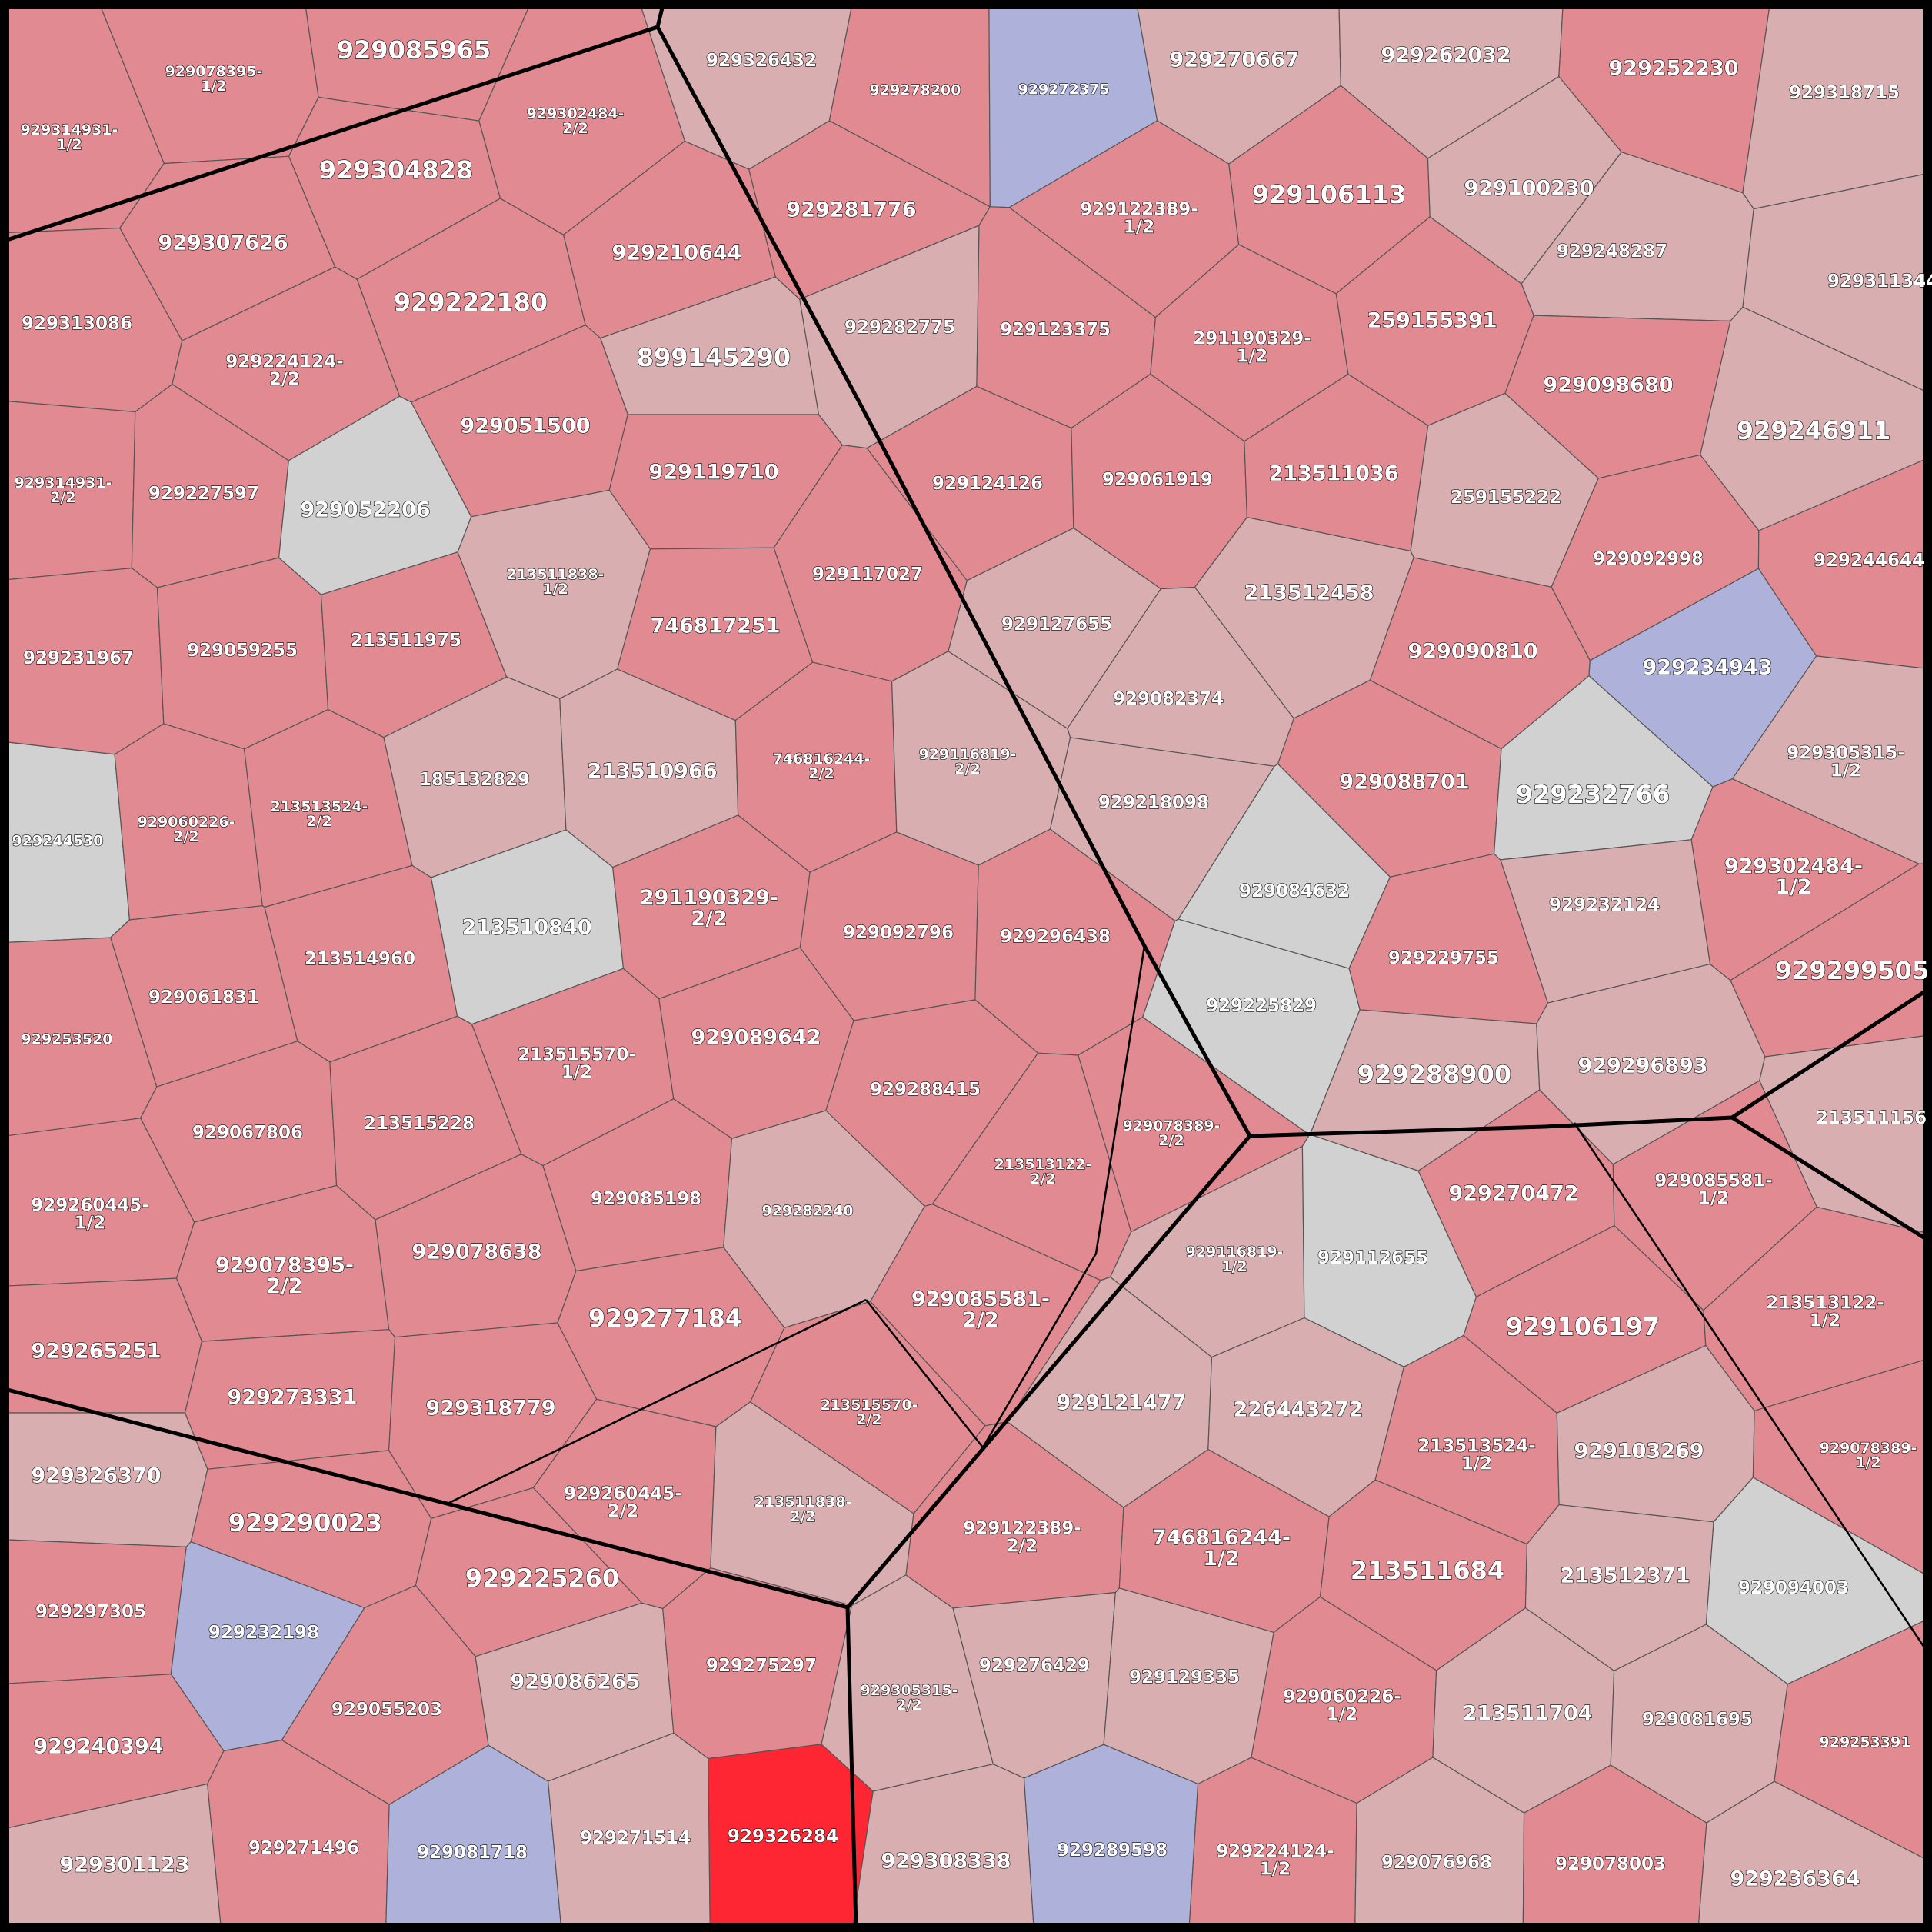 This screenshot has width=1932, height=1932. Describe the element at coordinates (365, 510) in the screenshot. I see `region-label: 929052206` at that location.